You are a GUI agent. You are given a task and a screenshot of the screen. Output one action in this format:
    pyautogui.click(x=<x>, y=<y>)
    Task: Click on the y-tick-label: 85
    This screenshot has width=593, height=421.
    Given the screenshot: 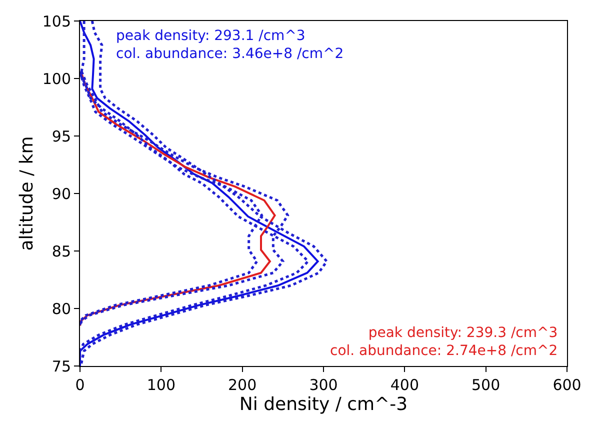 What is the action you would take?
    pyautogui.click(x=61, y=251)
    